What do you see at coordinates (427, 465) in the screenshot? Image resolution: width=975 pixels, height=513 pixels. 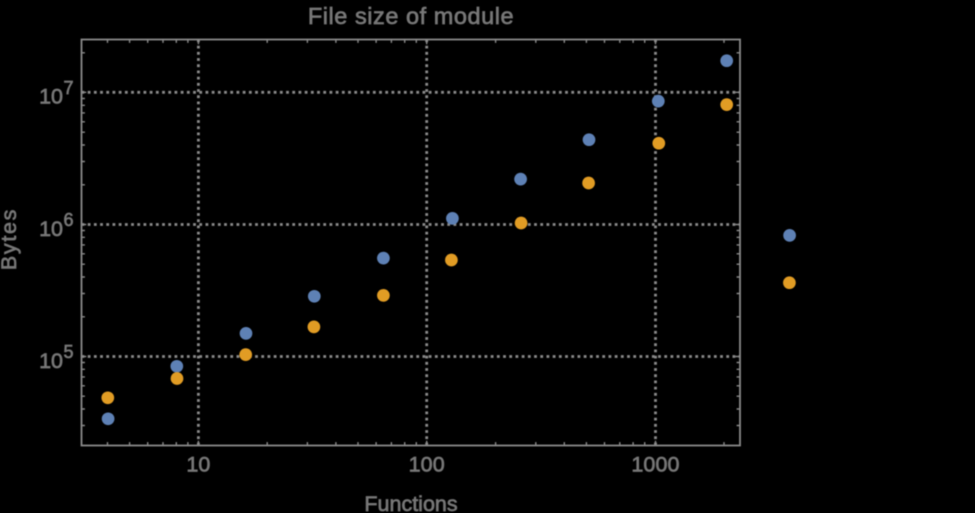 I see `svg-text: 100` at bounding box center [427, 465].